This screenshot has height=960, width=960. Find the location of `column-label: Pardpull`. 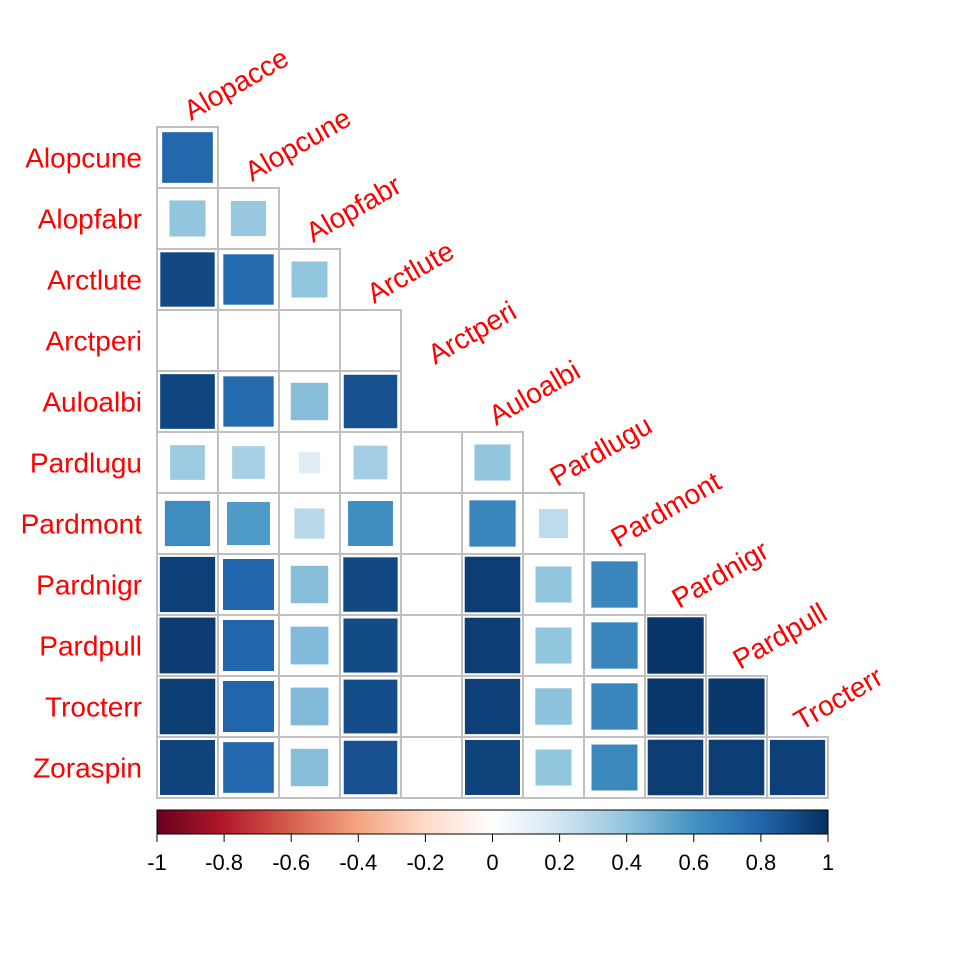

column-label: Pardpull is located at coordinates (780, 636).